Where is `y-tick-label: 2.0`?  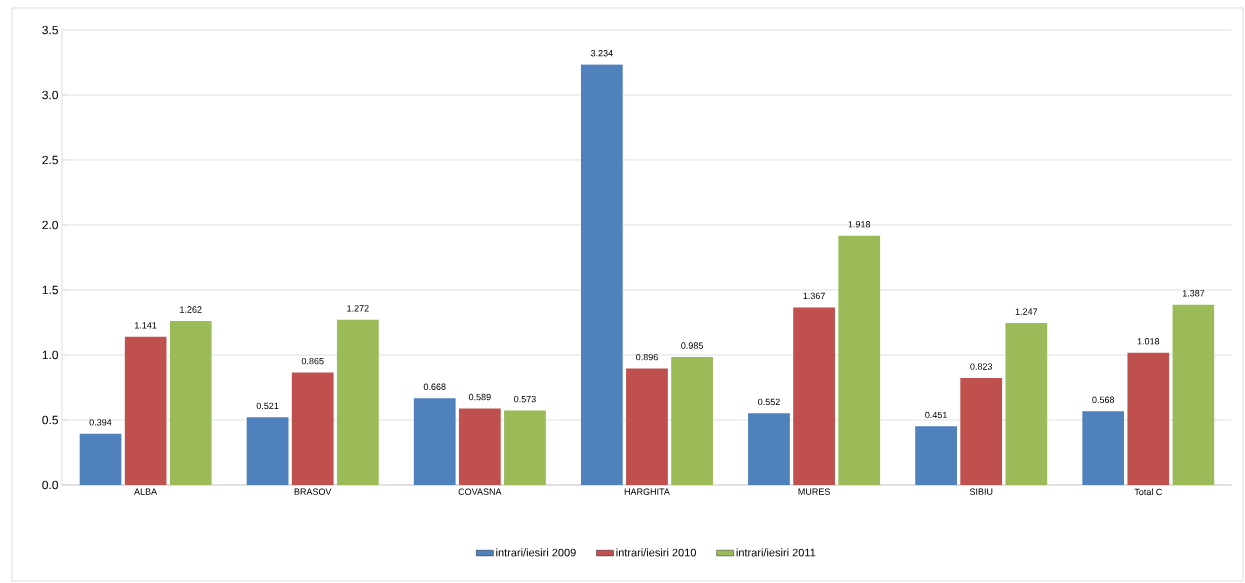 y-tick-label: 2.0 is located at coordinates (50, 225).